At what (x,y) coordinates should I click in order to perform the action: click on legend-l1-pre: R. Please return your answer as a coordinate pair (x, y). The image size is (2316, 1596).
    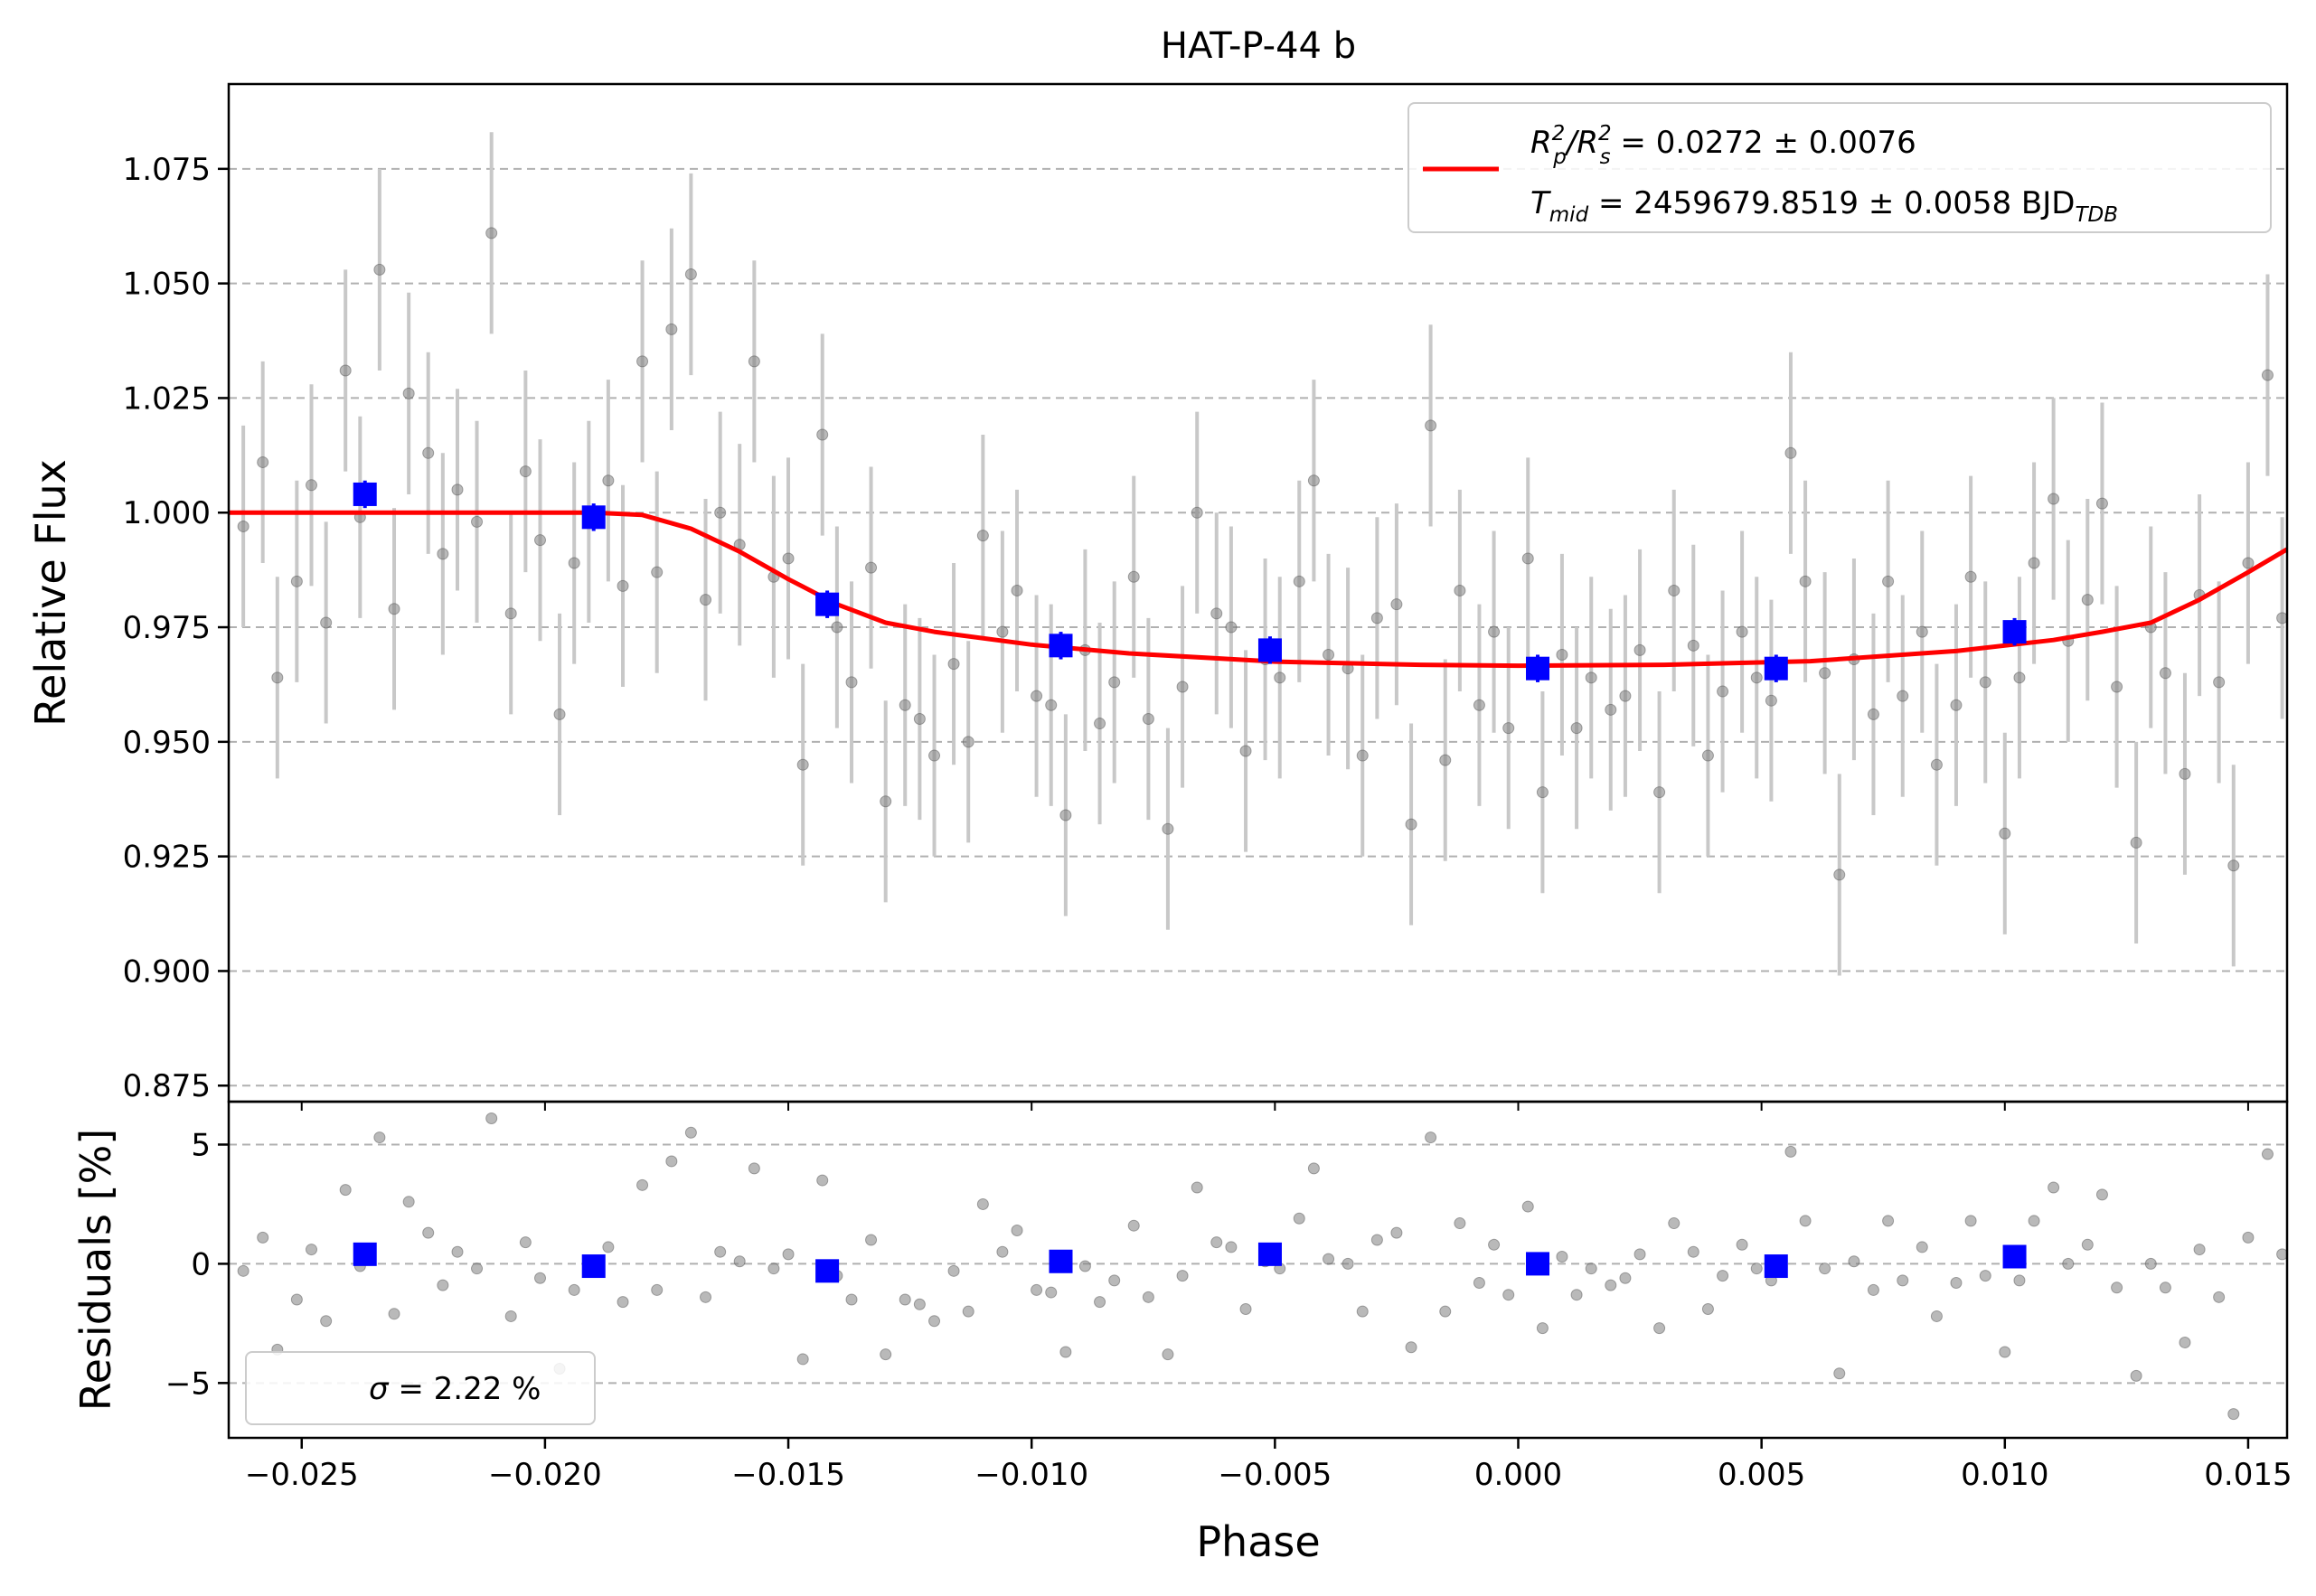
    Looking at the image, I should click on (1541, 143).